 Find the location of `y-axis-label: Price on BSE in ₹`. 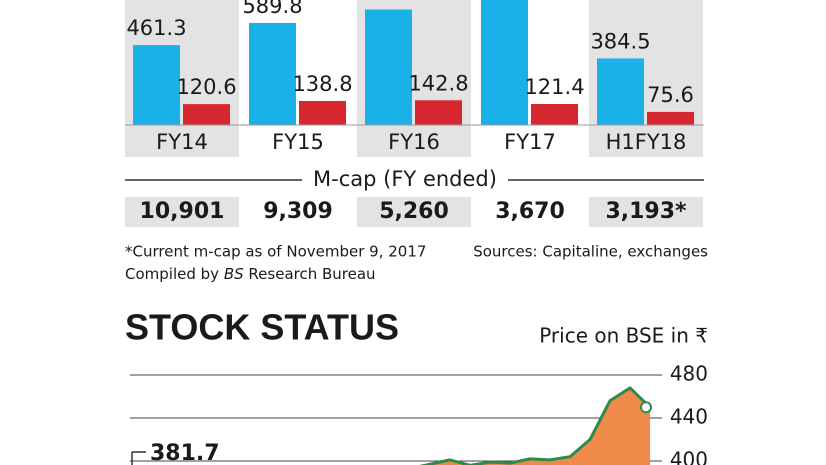

y-axis-label: Price on BSE in ₹ is located at coordinates (623, 336).